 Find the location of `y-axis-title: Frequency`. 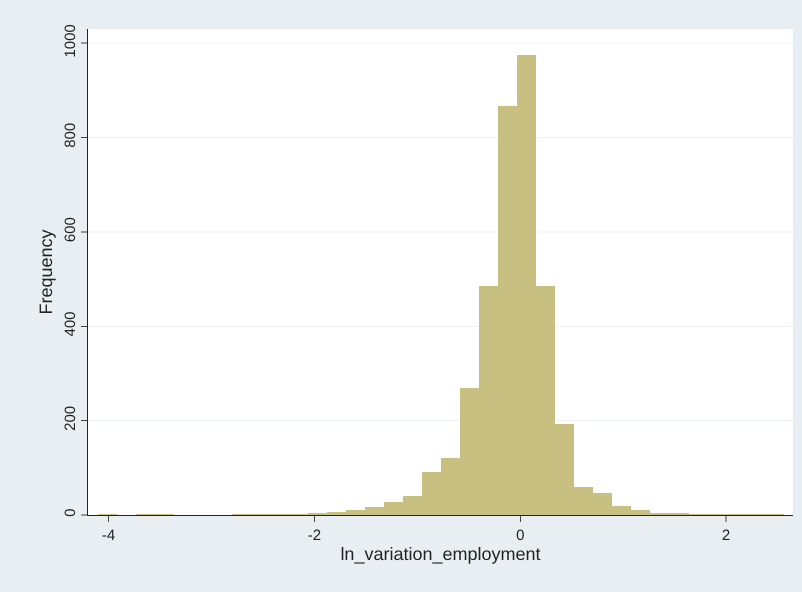

y-axis-title: Frequency is located at coordinates (46, 272).